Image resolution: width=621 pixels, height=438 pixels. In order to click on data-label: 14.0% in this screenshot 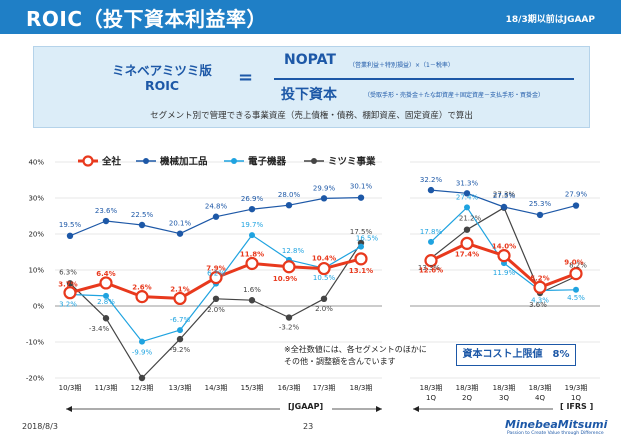, I will do `click(504, 247)`.